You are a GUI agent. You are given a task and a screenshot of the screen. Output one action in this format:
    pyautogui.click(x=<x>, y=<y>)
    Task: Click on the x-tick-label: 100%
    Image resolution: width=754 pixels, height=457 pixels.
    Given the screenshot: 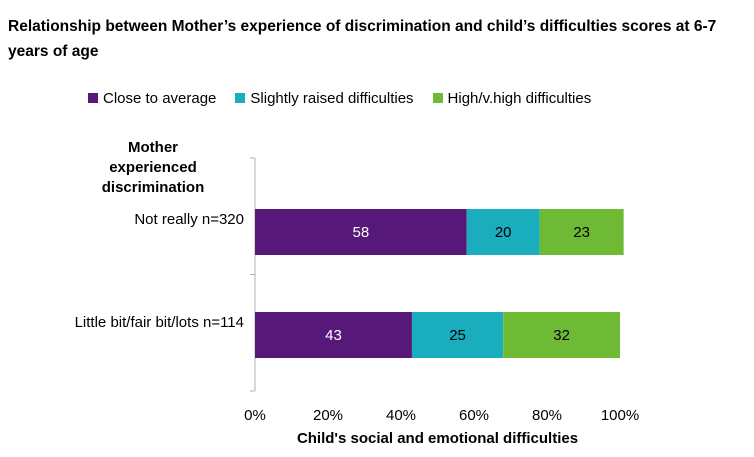 What is the action you would take?
    pyautogui.click(x=620, y=415)
    